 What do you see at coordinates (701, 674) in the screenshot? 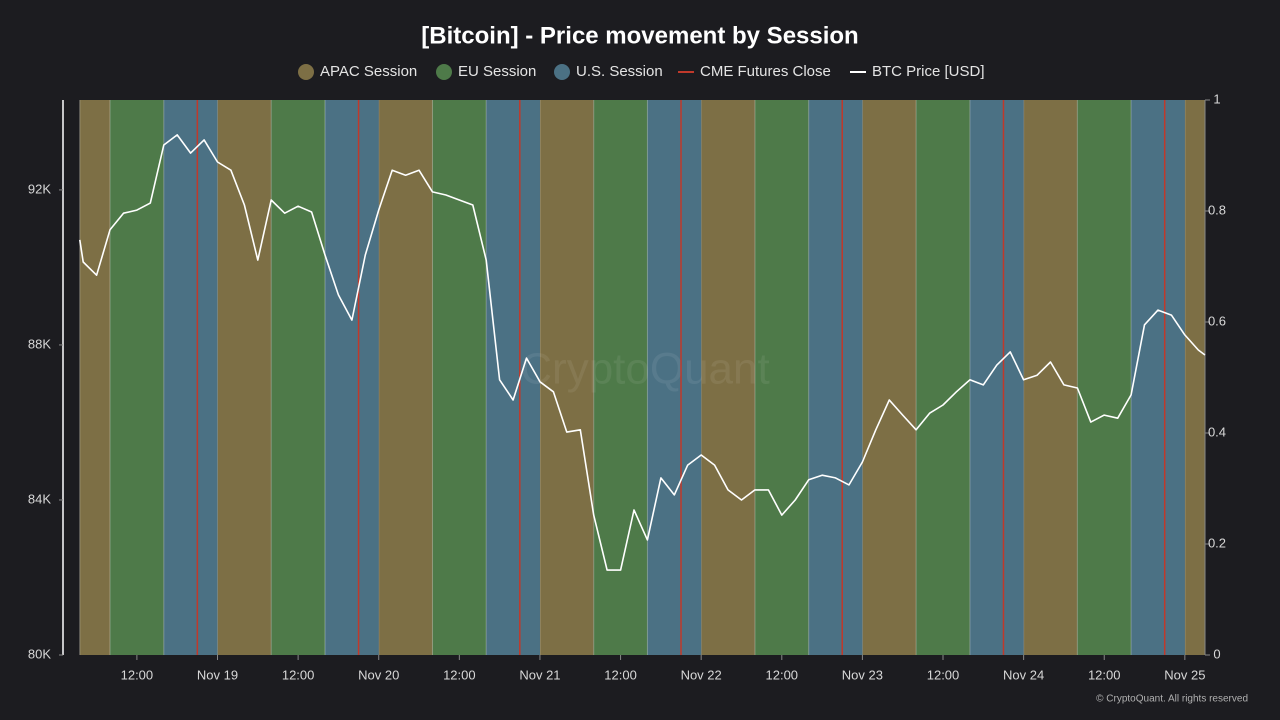
I see `x-tick-label: Nov 22` at bounding box center [701, 674].